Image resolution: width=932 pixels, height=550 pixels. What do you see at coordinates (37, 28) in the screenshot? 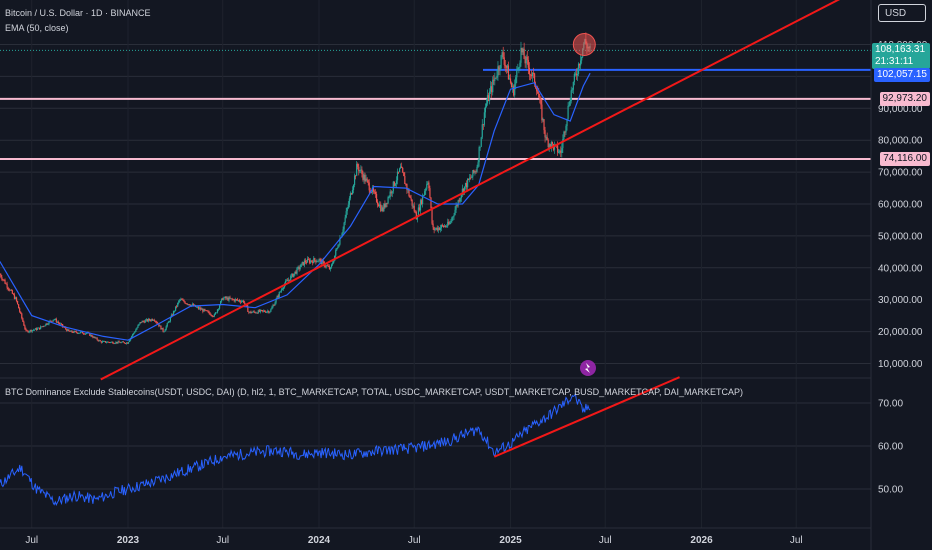
I see `ema-legend: EMA (50, close)` at bounding box center [37, 28].